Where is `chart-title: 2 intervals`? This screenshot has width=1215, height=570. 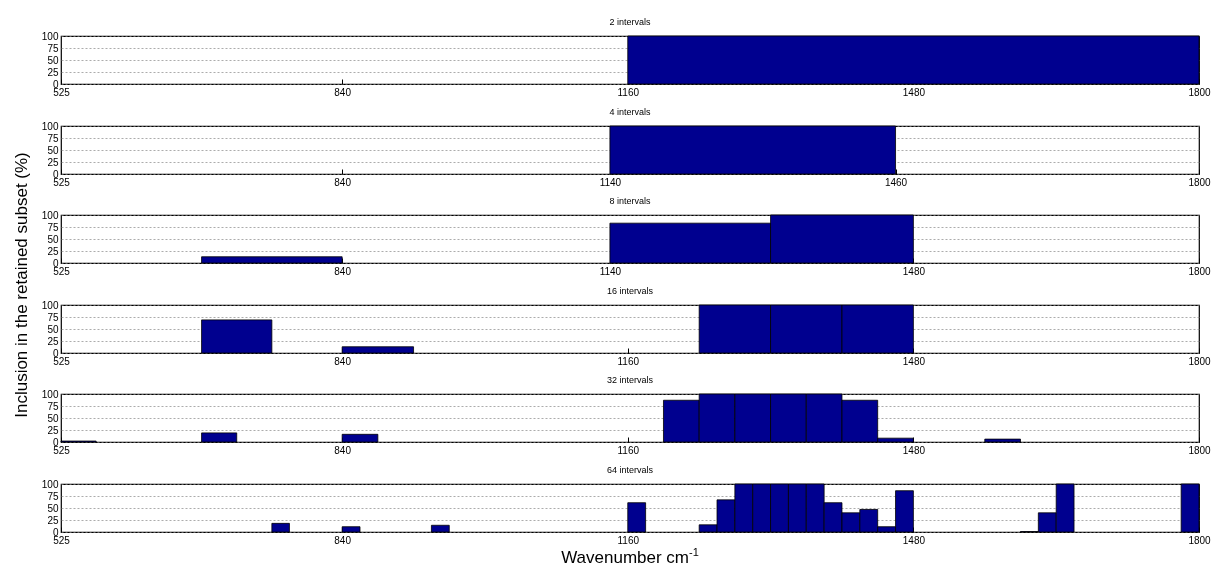
chart-title: 2 intervals is located at coordinates (630, 22).